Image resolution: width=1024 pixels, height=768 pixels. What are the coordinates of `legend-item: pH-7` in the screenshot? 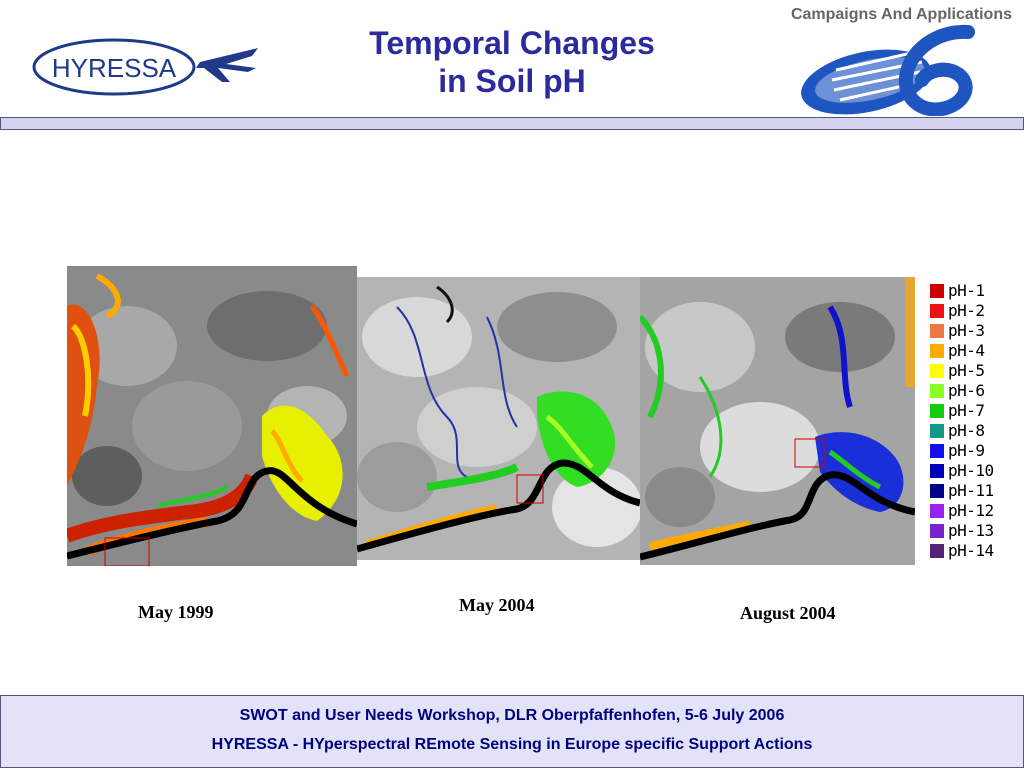 It's located at (975, 411).